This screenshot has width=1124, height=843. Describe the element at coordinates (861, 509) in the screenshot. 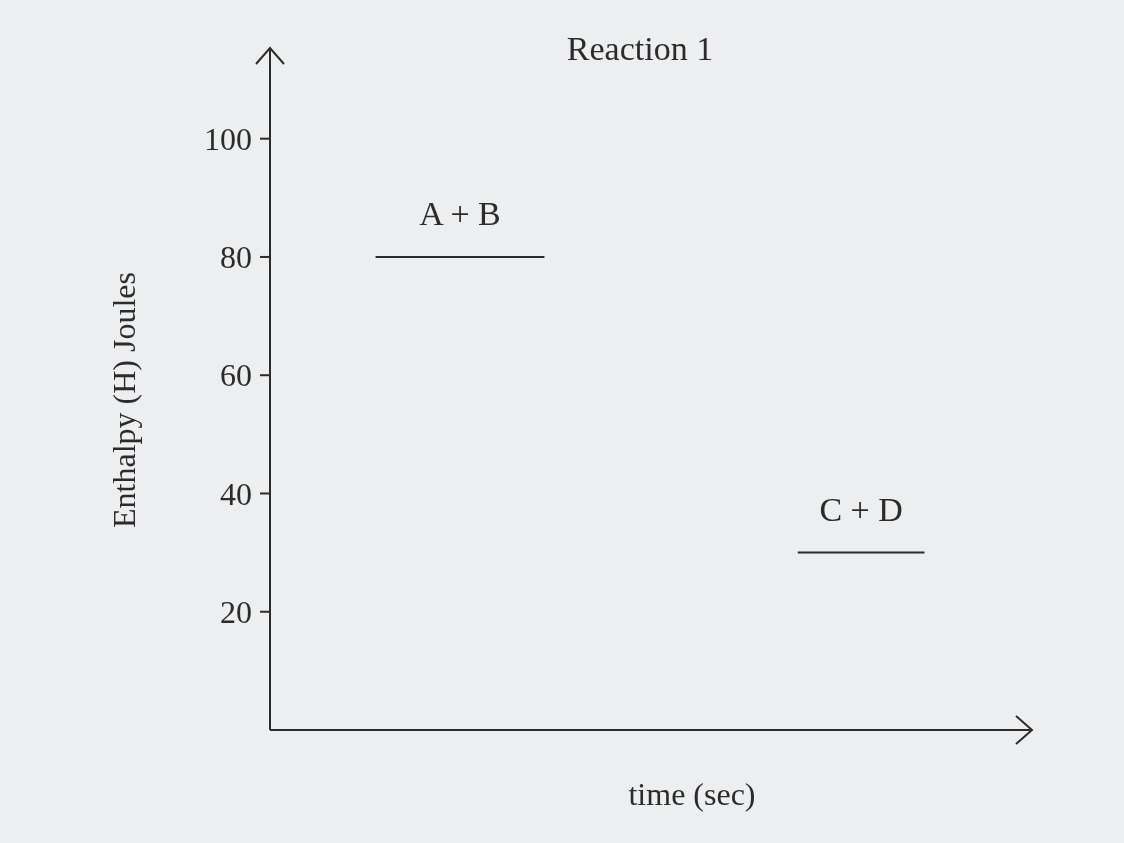

I see `series-label: C + D` at that location.